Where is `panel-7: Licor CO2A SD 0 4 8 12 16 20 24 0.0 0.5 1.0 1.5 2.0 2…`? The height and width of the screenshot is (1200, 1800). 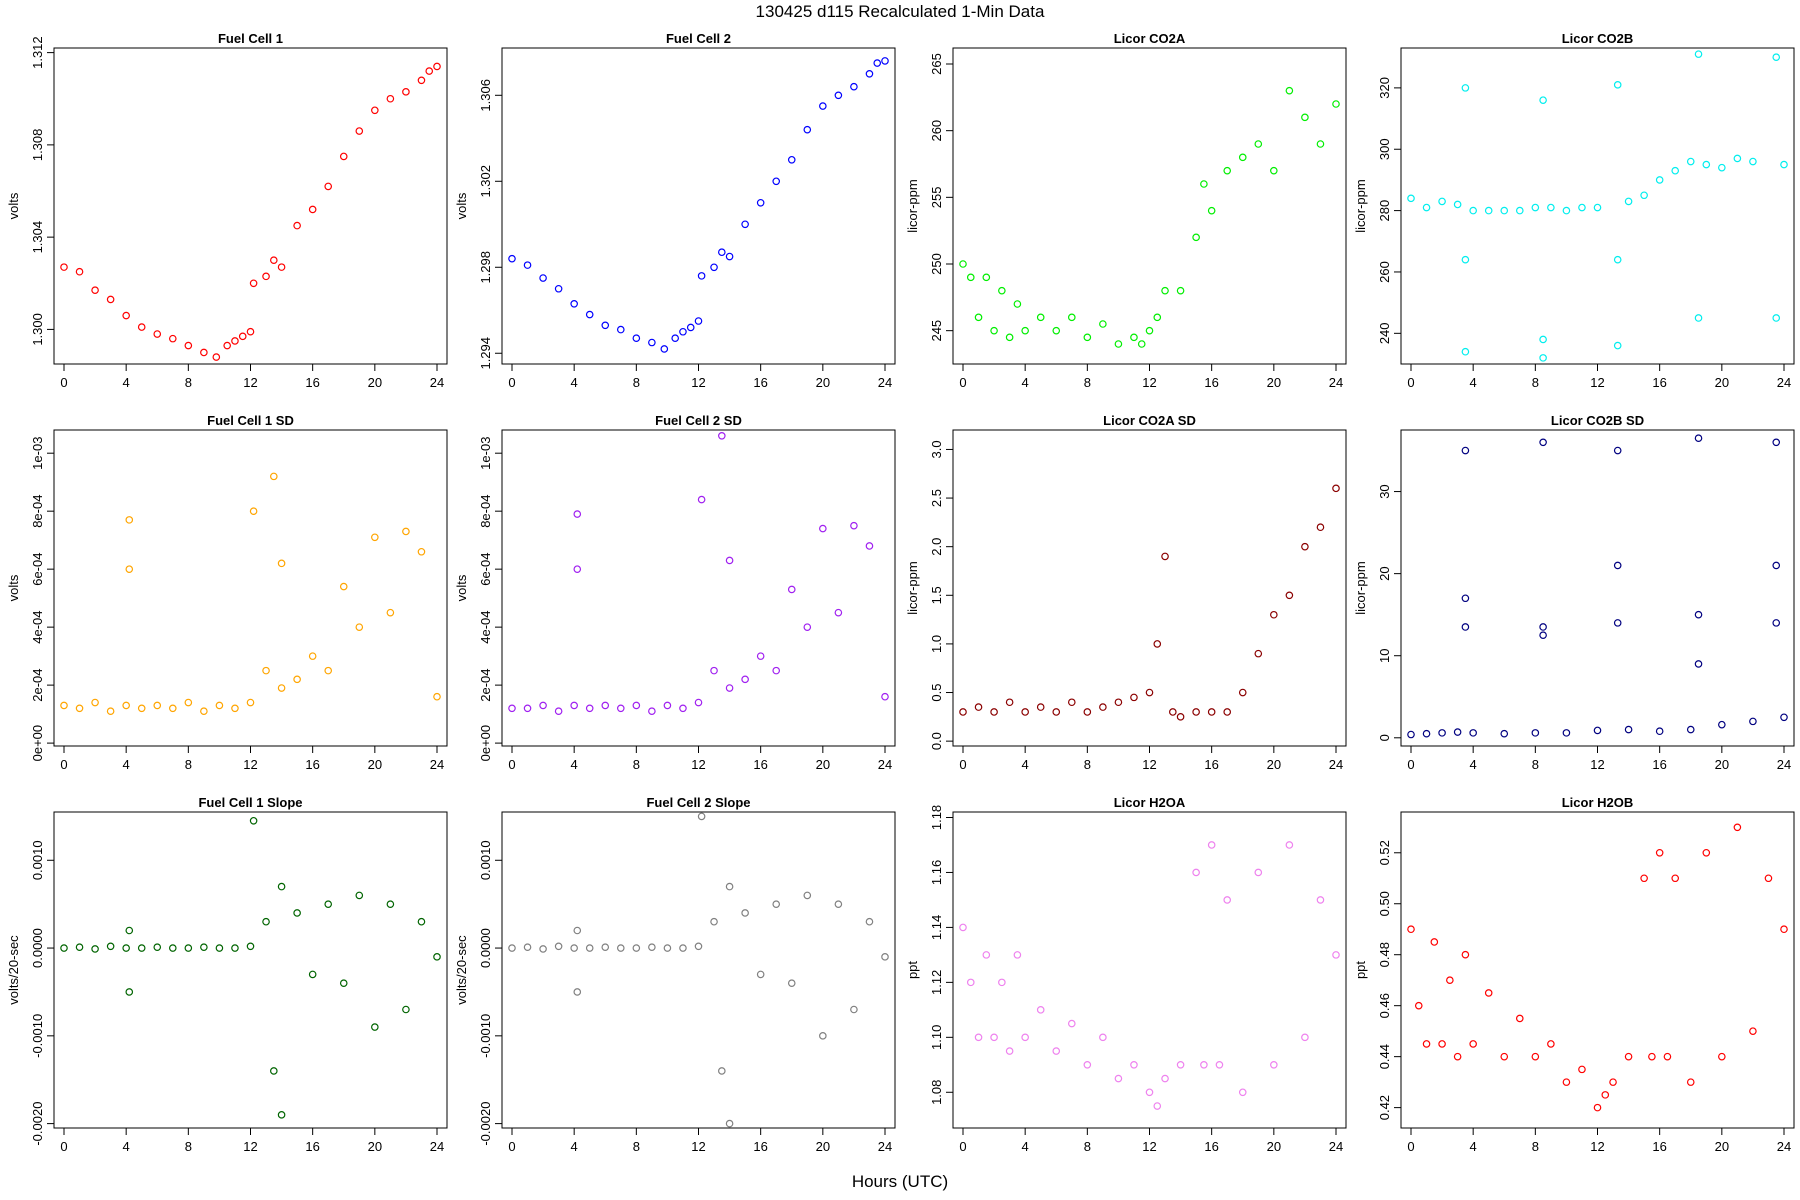
panel-7: Licor CO2A SD 0 4 8 12 16 20 24 0.0 0.5 1.0 1.5 2.0 2… is located at coordinates (1126, 592).